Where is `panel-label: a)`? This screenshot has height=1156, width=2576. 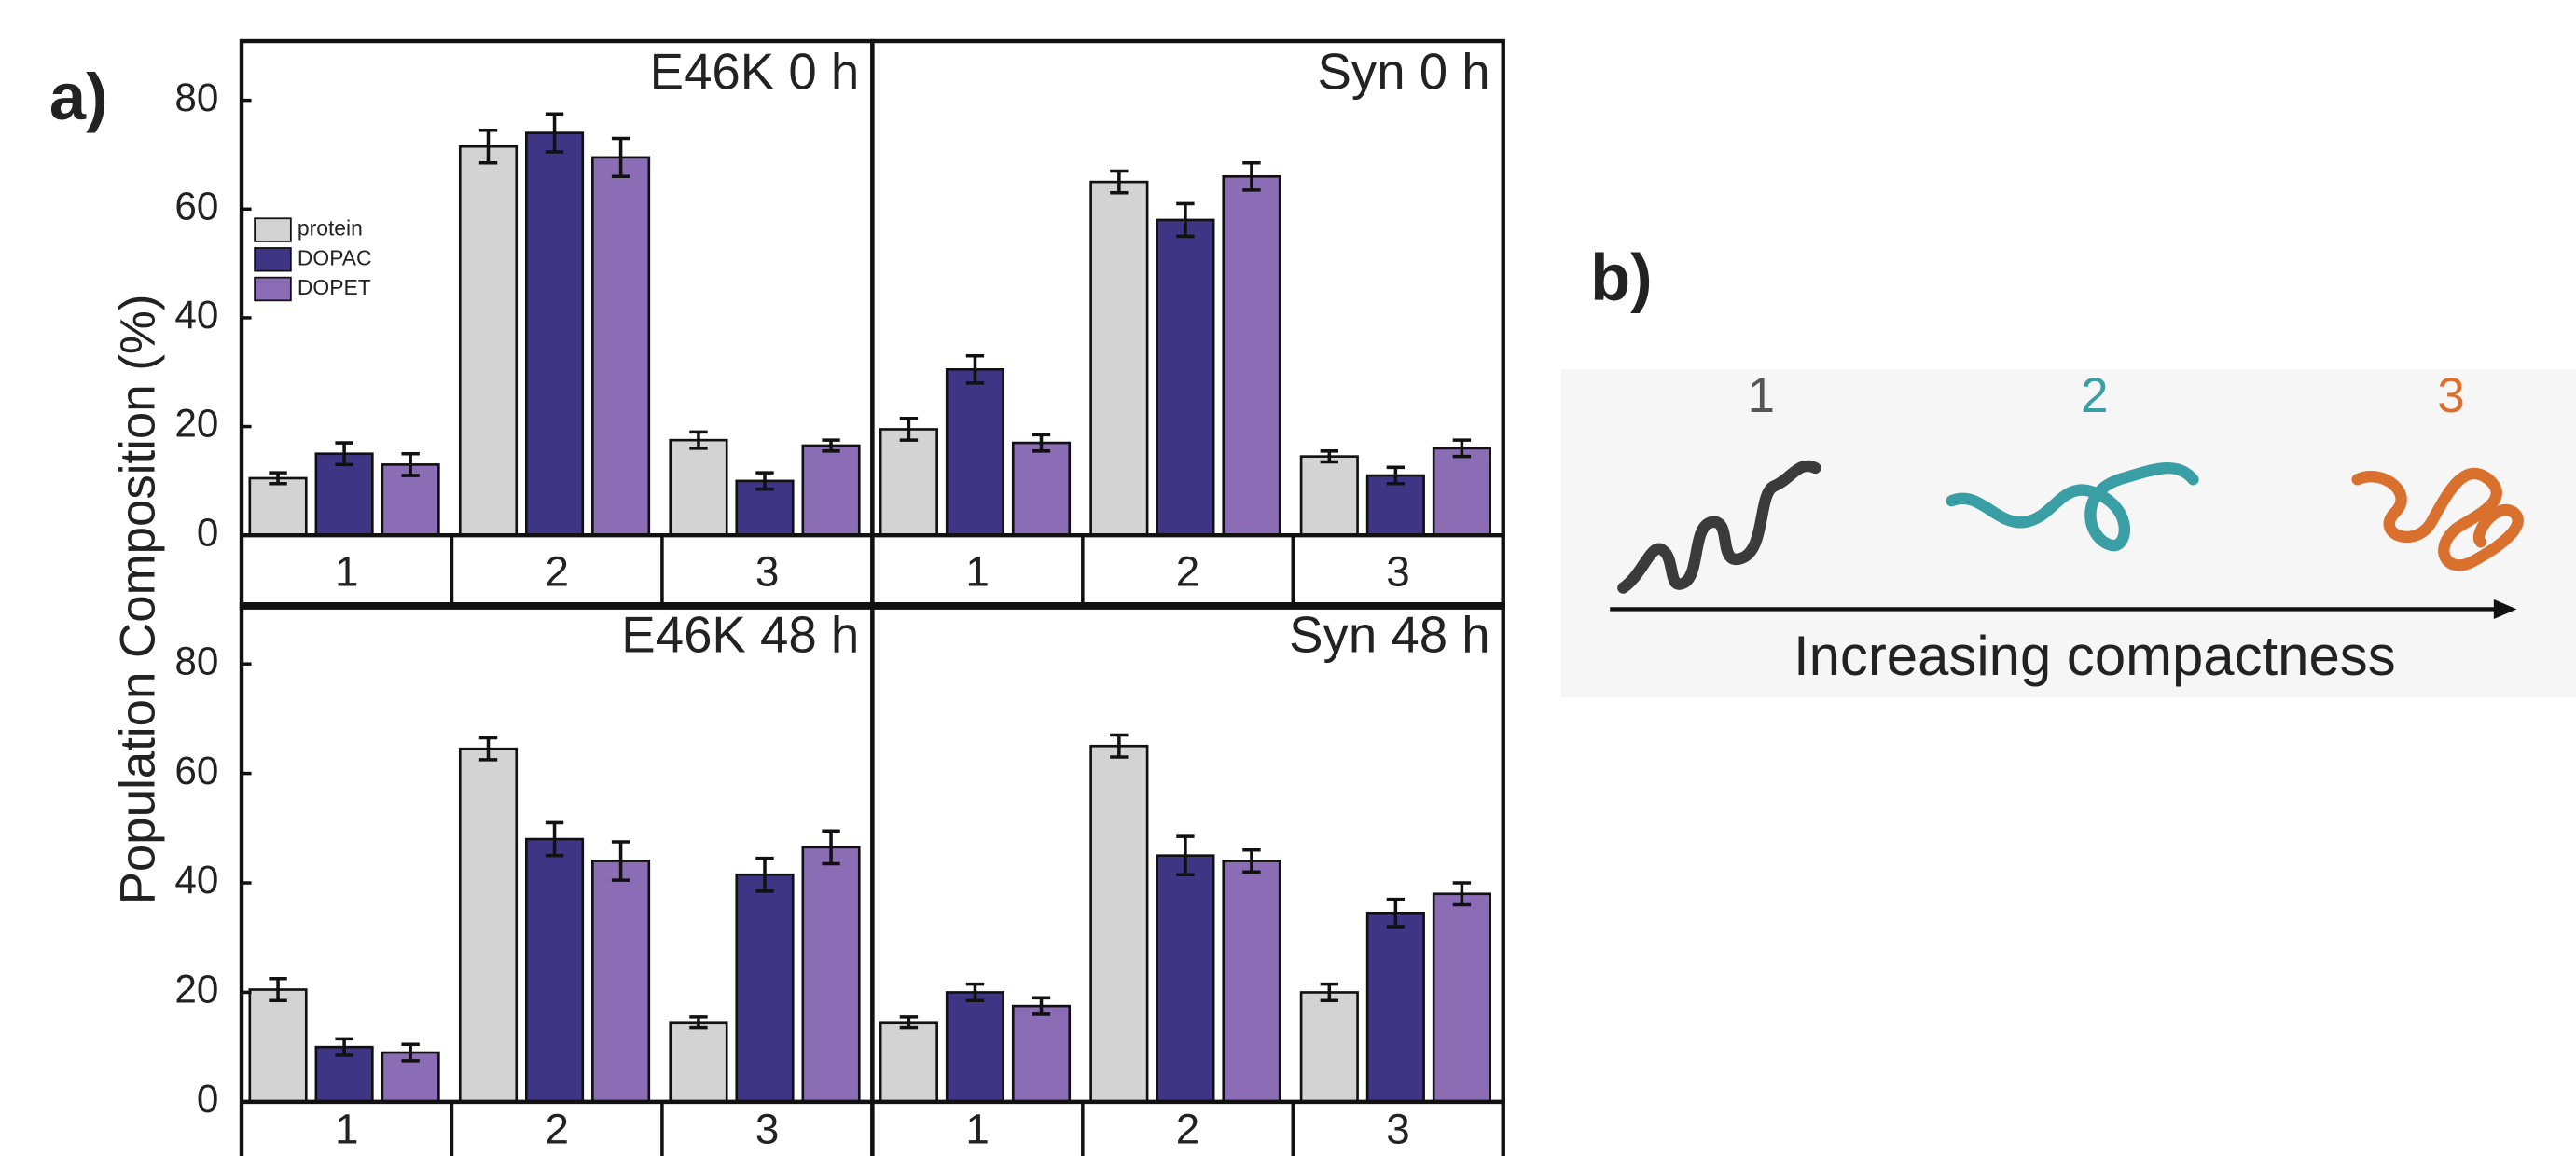
panel-label: a) is located at coordinates (78, 96).